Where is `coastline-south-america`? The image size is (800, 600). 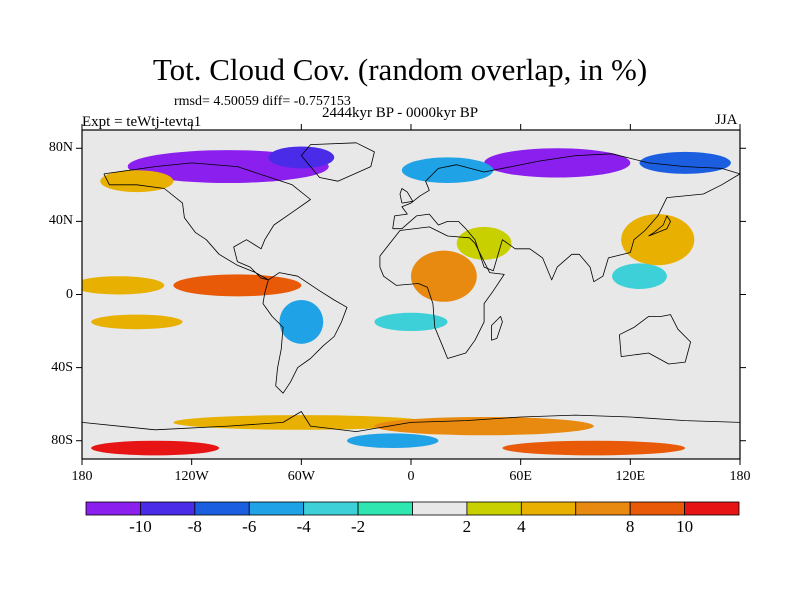 coastline-south-america is located at coordinates (305, 333).